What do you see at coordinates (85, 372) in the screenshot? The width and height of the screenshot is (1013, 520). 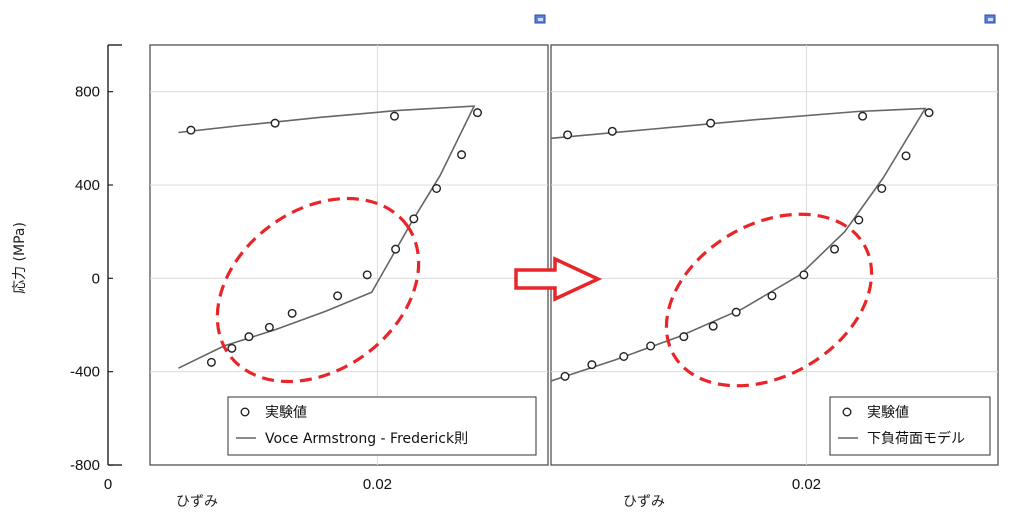 I see `y-tick-label: -400` at bounding box center [85, 372].